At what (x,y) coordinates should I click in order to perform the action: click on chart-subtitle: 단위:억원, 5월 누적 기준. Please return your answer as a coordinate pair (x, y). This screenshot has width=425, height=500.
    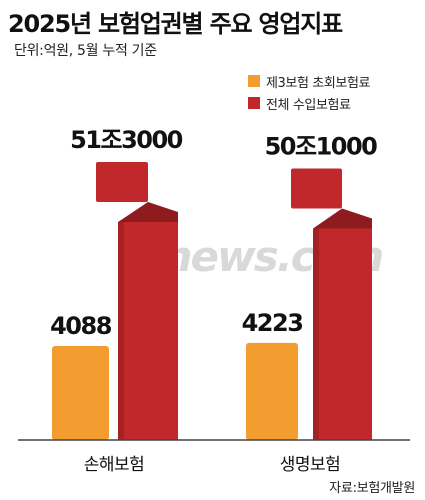
    Looking at the image, I should click on (85, 51).